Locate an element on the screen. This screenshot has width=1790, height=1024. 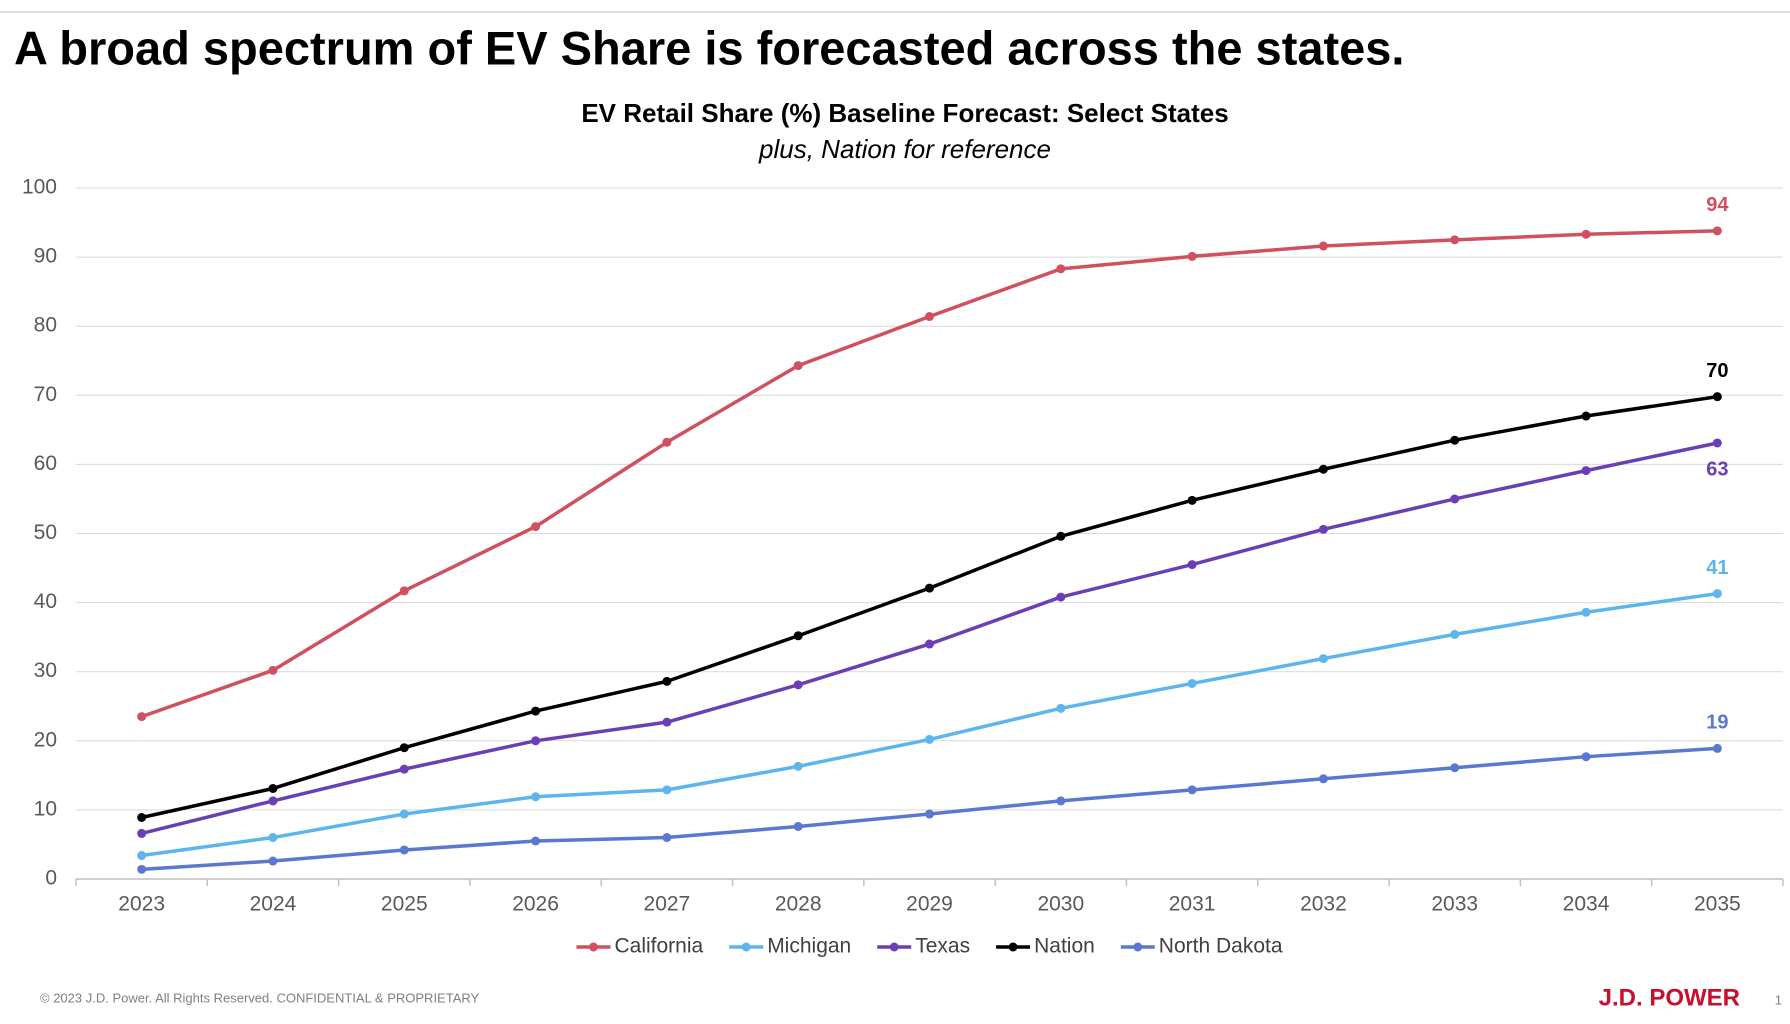
y-tick-label: 50 is located at coordinates (45, 532).